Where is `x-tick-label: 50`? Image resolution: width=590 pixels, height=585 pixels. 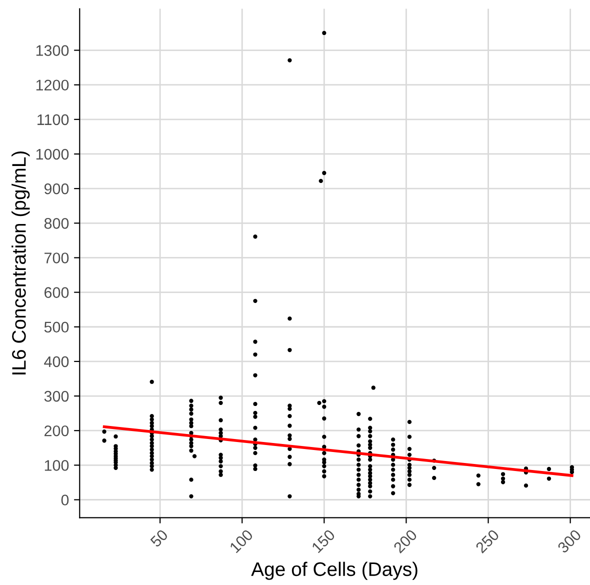
x-tick-label: 50 is located at coordinates (159, 538).